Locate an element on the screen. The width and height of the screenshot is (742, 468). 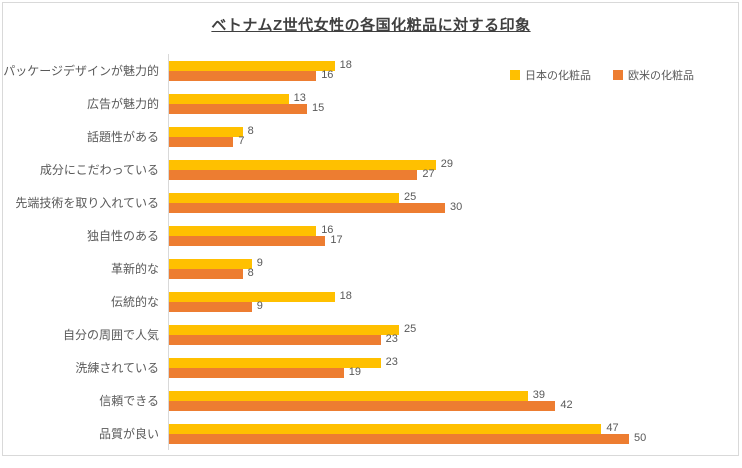
data-label: 17 is located at coordinates (336, 240).